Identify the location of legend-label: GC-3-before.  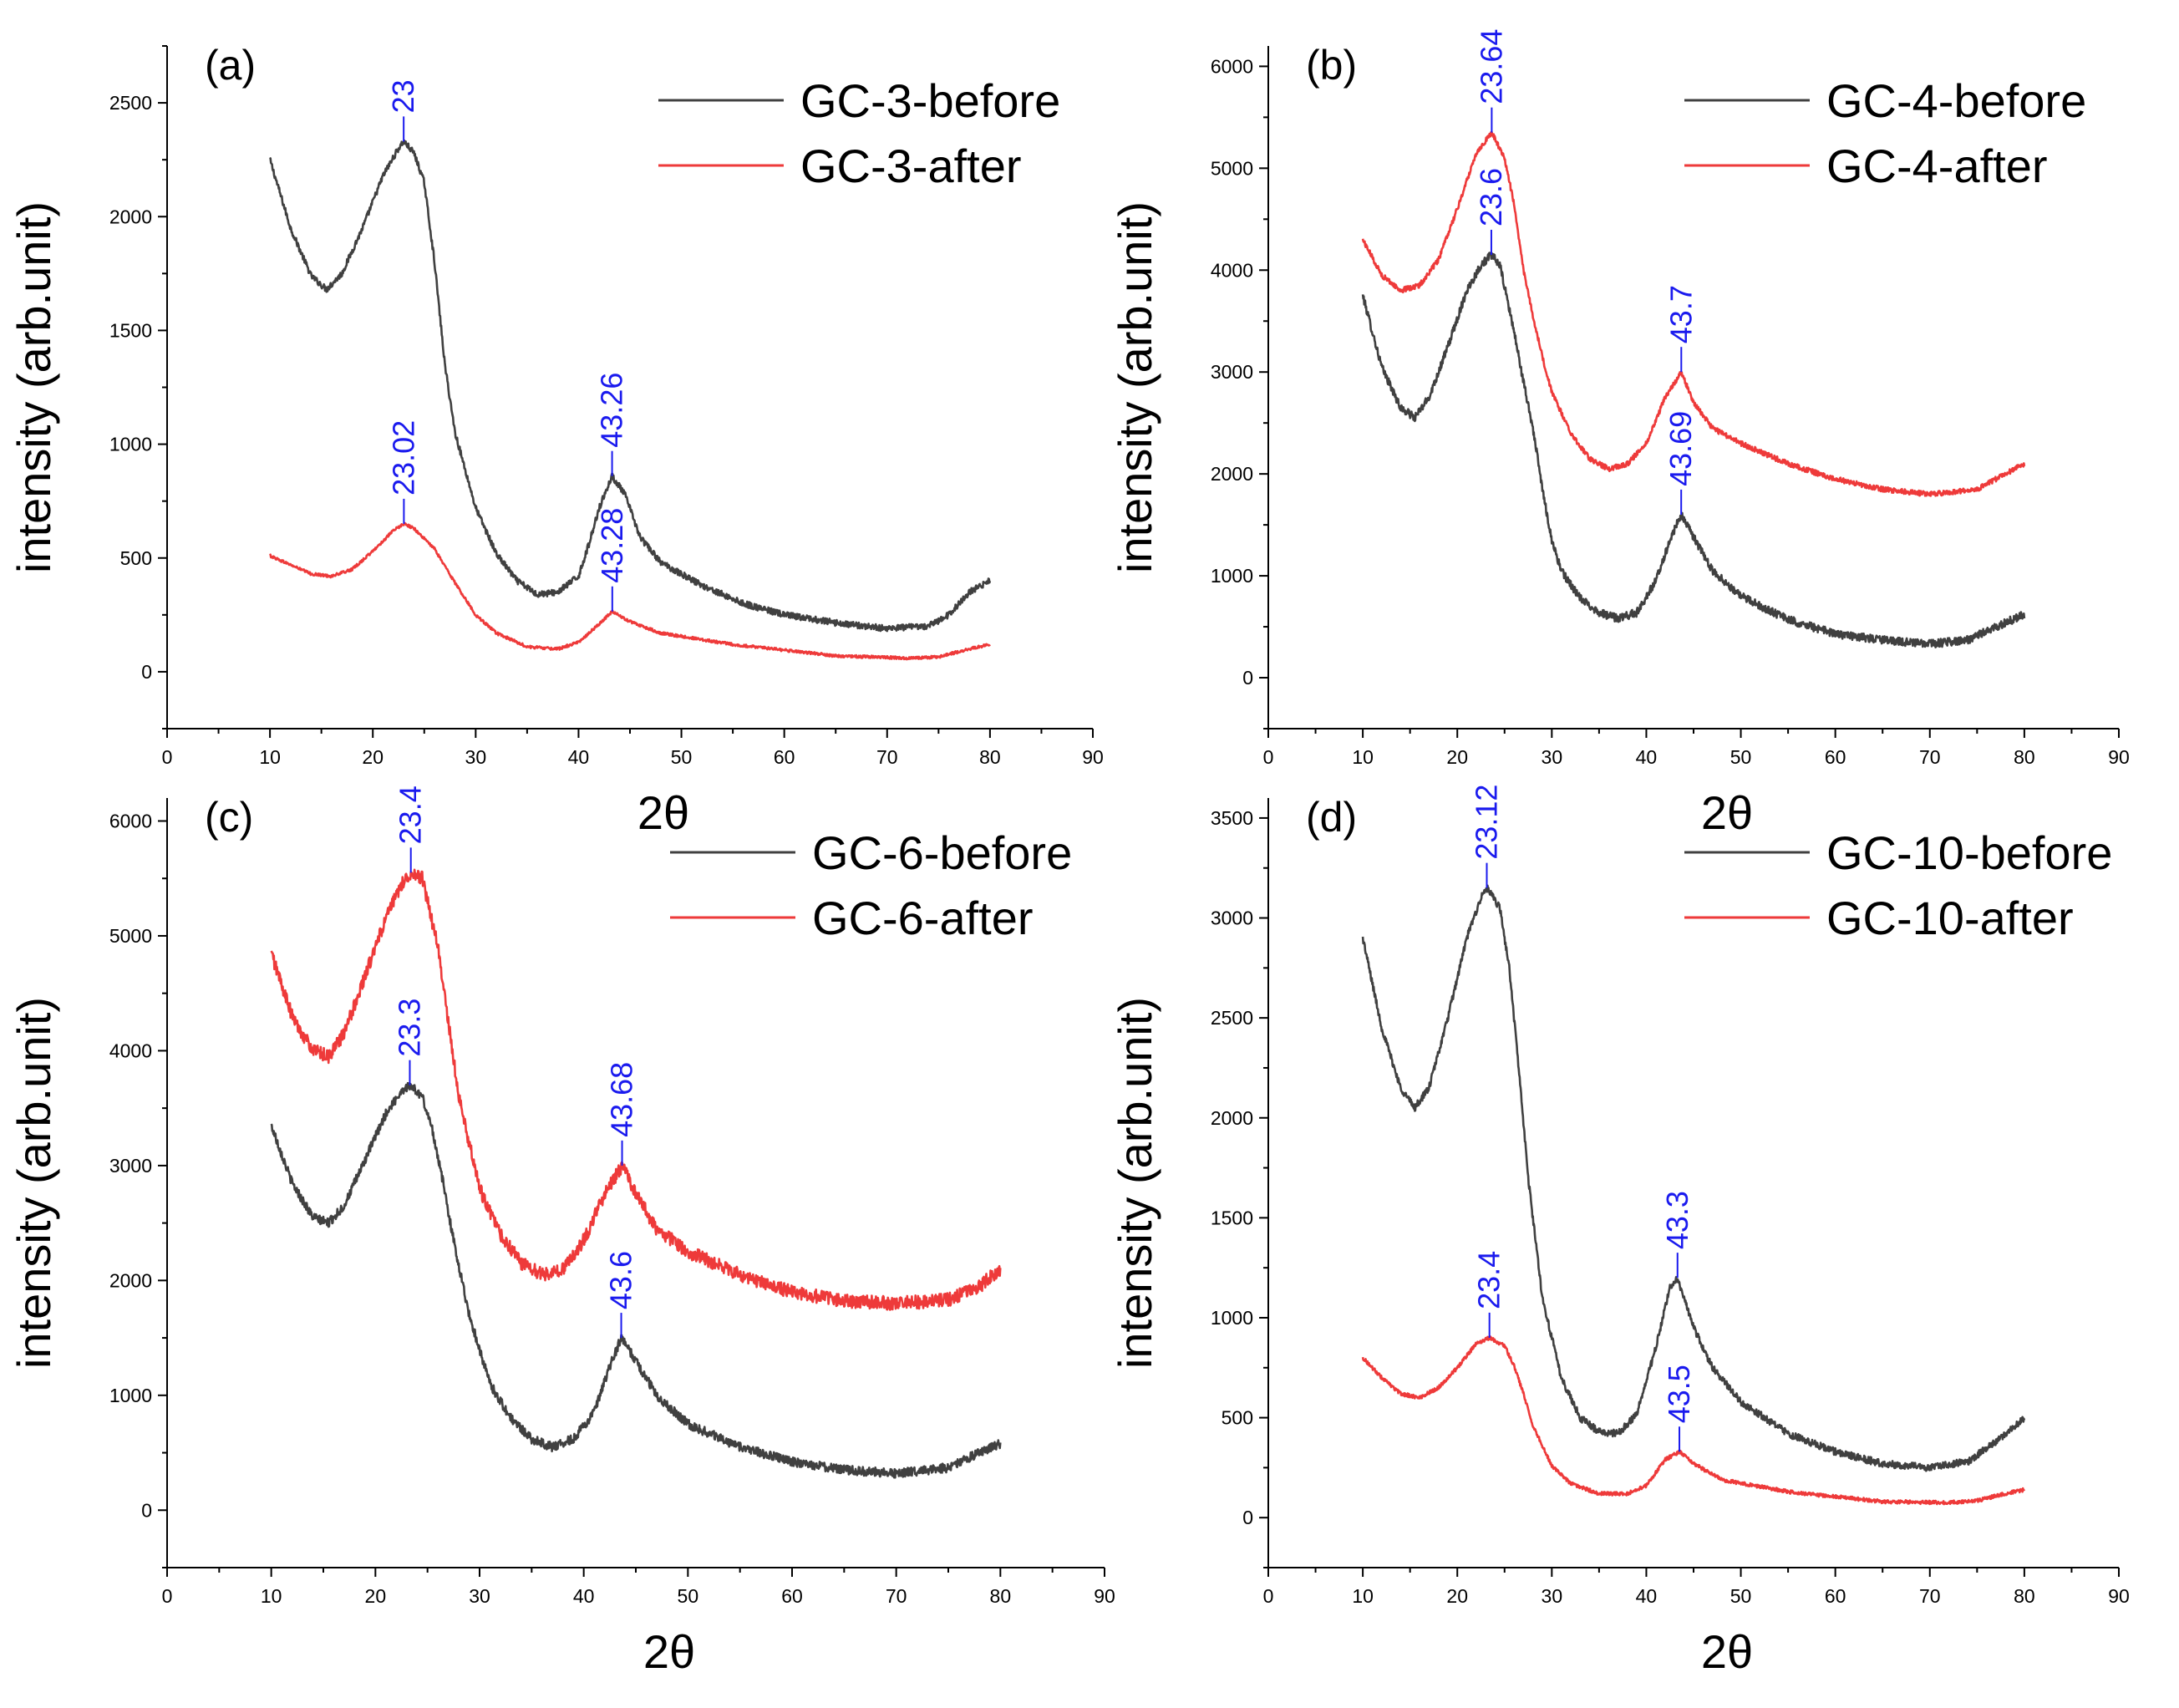
(930, 100).